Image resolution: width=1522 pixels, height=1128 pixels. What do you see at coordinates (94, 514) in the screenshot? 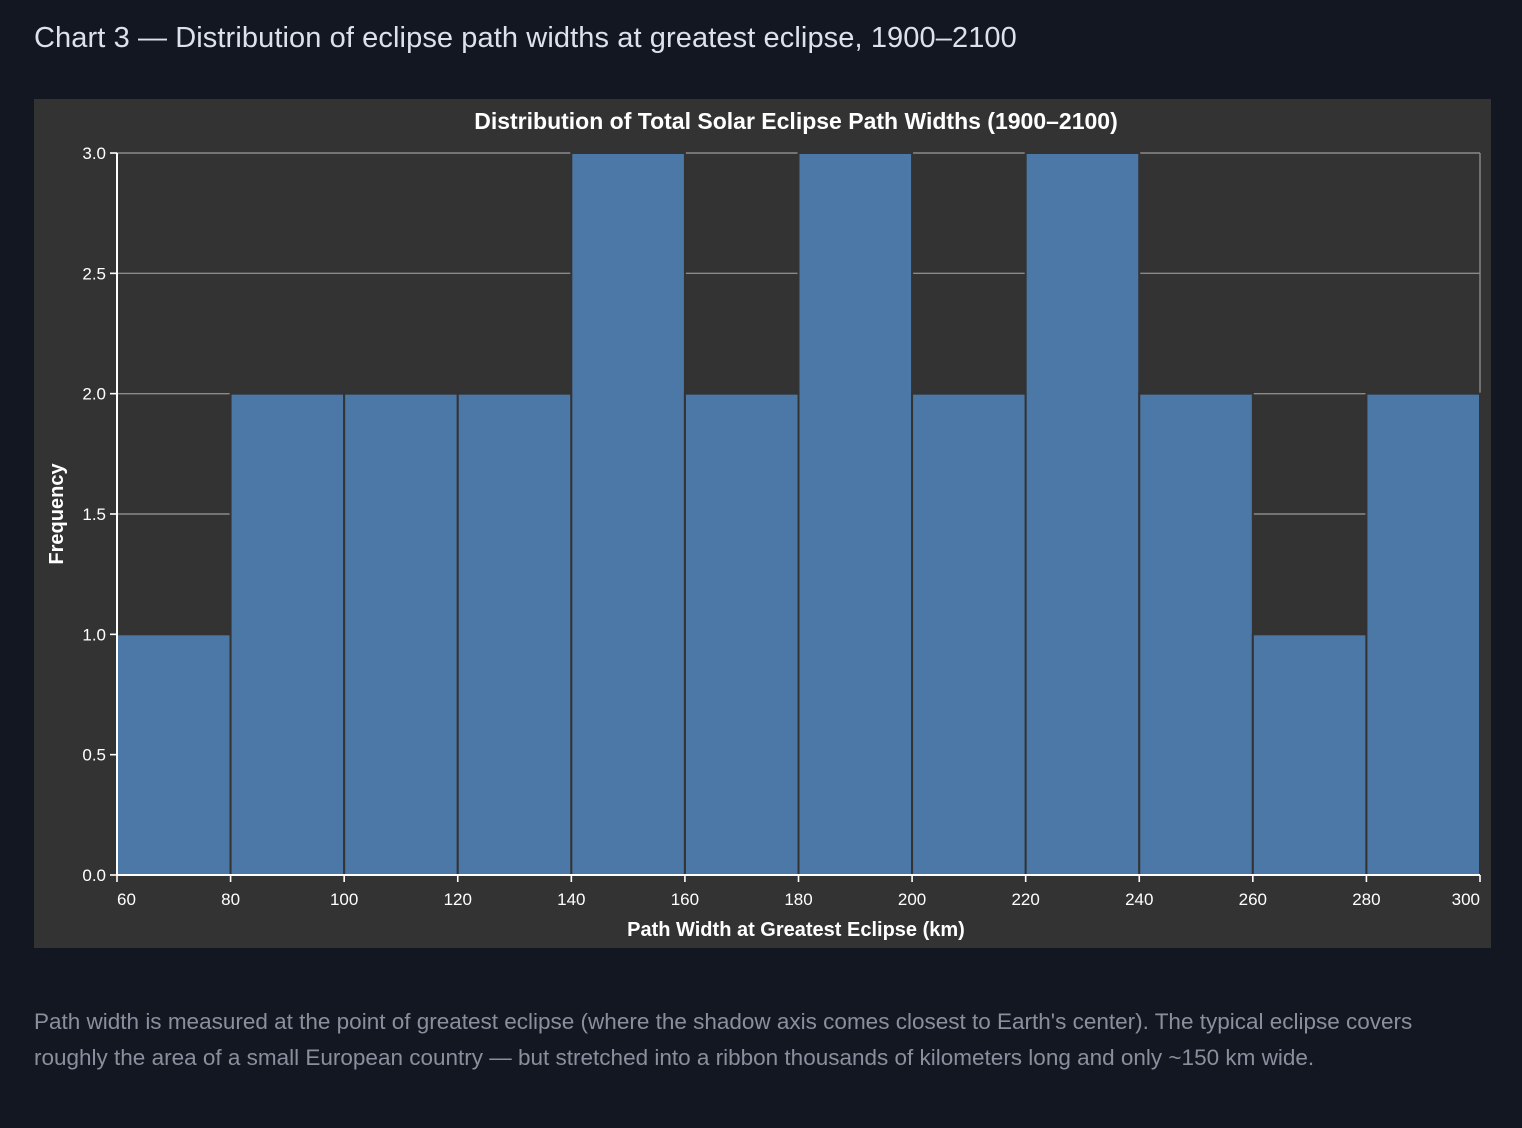
I see `y-tick-label: 1.5` at bounding box center [94, 514].